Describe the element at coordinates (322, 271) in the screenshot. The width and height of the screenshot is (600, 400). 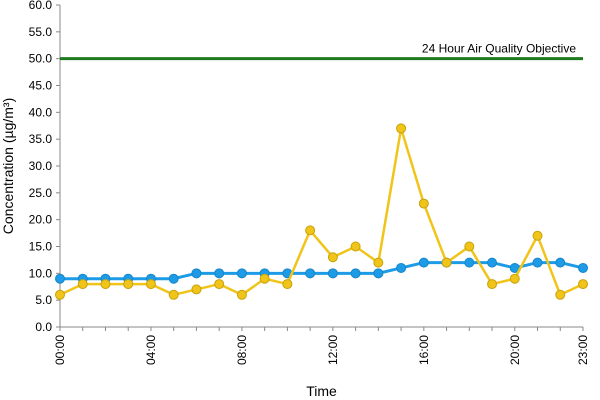
I see `series-1-line` at that location.